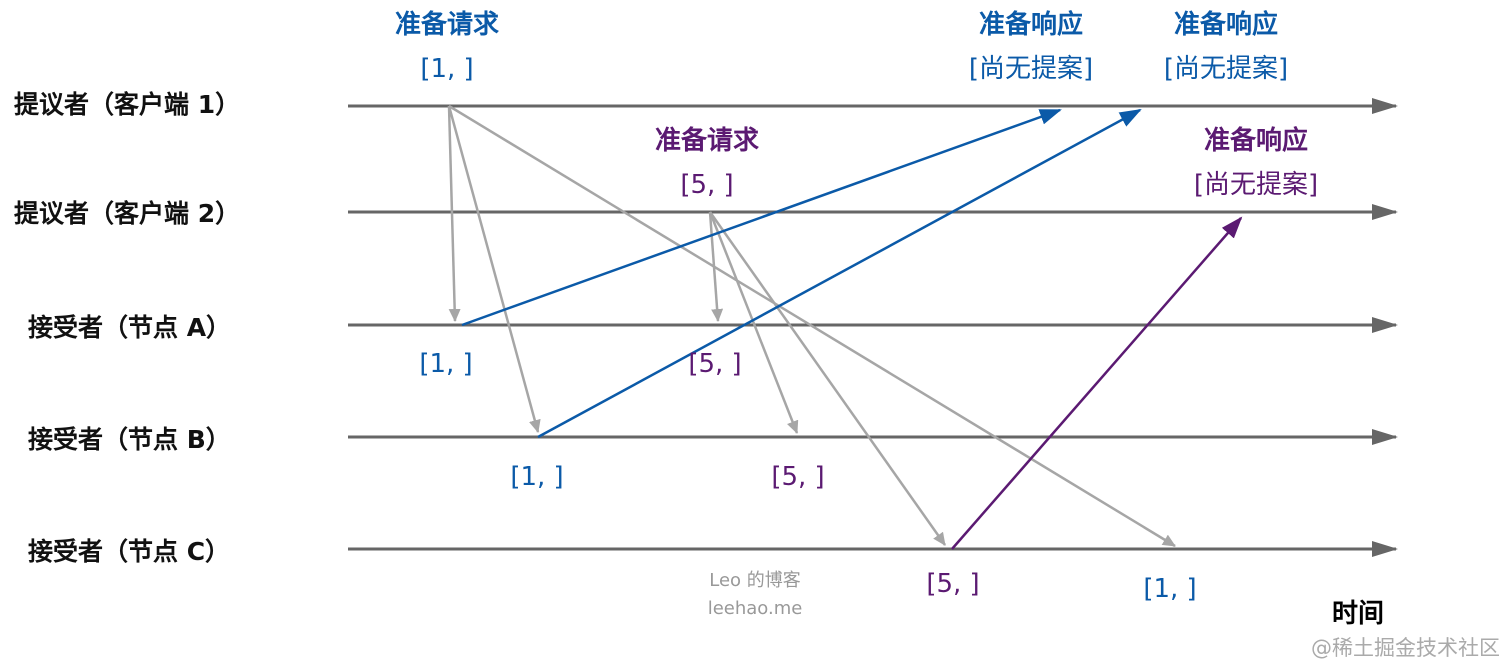  What do you see at coordinates (1226, 69) in the screenshot?
I see `p1-resp-b-value: [尚无提案]` at bounding box center [1226, 69].